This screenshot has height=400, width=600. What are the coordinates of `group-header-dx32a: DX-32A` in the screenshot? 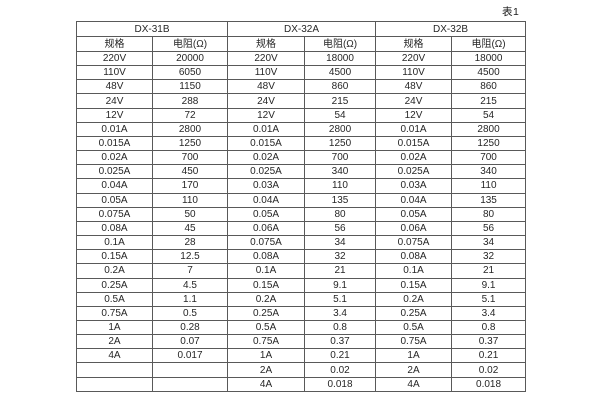 It's located at (302, 29).